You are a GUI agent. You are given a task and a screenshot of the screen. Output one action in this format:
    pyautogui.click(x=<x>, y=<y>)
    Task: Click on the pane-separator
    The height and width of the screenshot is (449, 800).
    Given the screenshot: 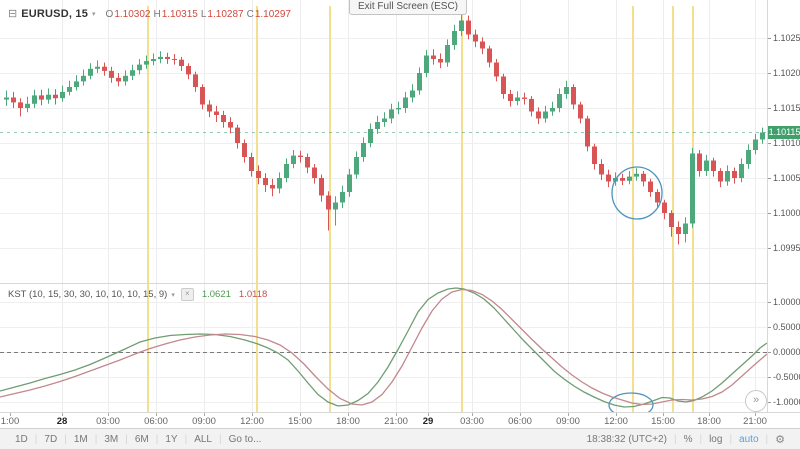 What is the action you would take?
    pyautogui.click(x=383, y=283)
    